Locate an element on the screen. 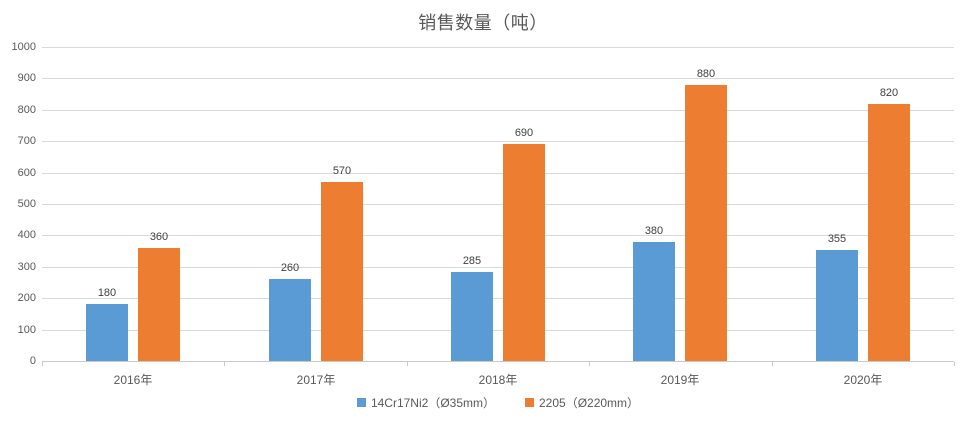 Image resolution: width=966 pixels, height=425 pixels. x-axis-label: 2016年 is located at coordinates (133, 380).